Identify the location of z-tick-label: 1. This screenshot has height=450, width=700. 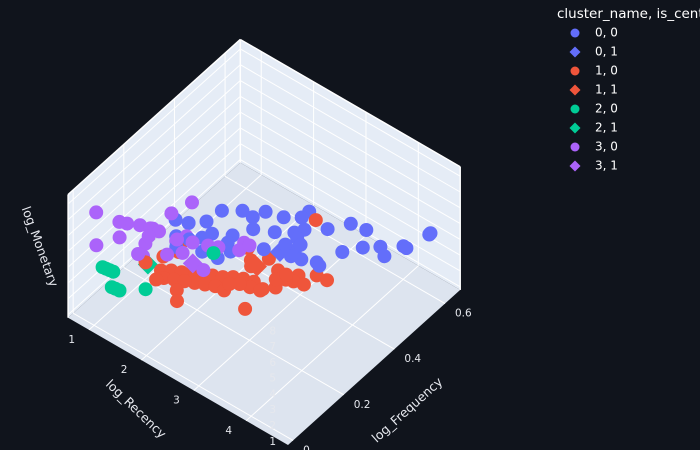
(272, 442).